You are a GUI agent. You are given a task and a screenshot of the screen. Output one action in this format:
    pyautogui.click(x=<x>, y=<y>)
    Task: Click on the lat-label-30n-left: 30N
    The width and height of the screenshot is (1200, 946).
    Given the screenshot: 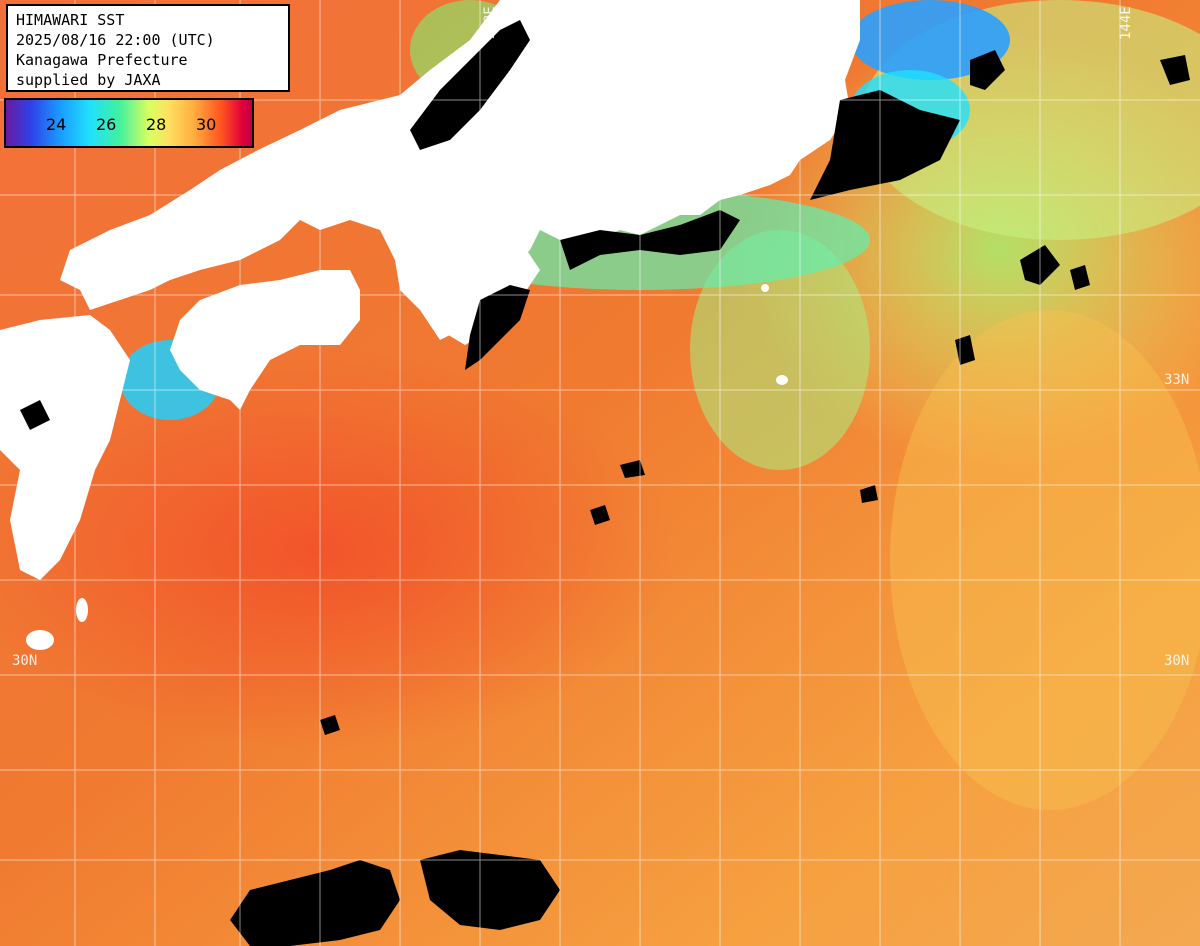 What is the action you would take?
    pyautogui.click(x=25, y=661)
    